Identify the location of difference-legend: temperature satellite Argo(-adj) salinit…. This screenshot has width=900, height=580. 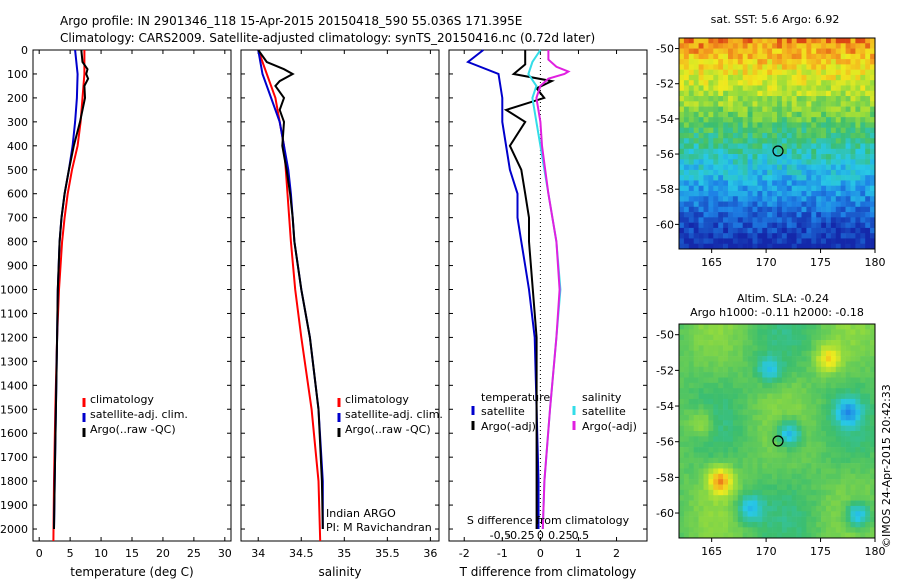
(554, 412).